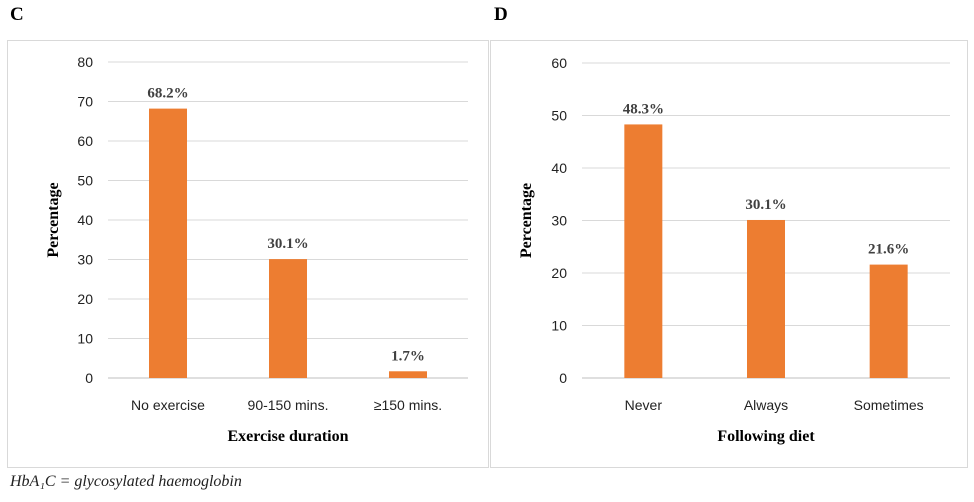 The image size is (974, 502). Describe the element at coordinates (288, 405) in the screenshot. I see `category-label: 90-150 mins.` at that location.